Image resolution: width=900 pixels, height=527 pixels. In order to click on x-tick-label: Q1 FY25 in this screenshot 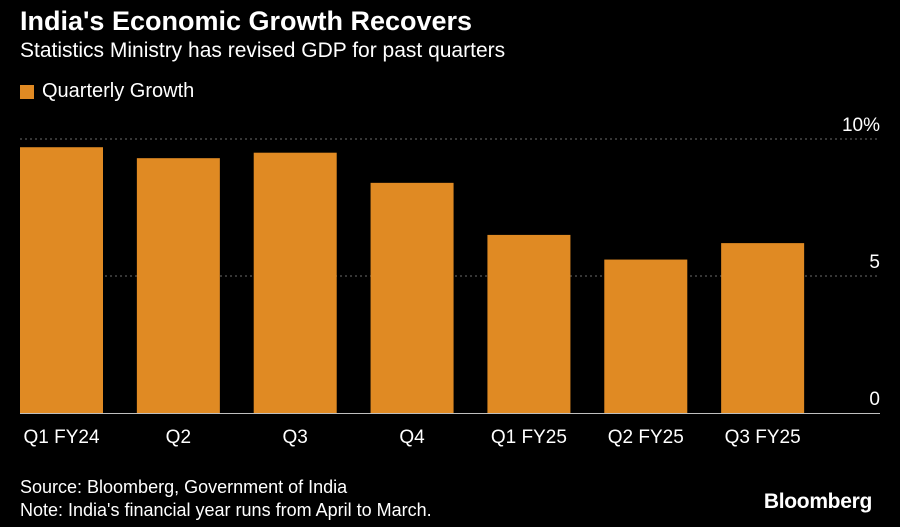, I will do `click(529, 437)`.